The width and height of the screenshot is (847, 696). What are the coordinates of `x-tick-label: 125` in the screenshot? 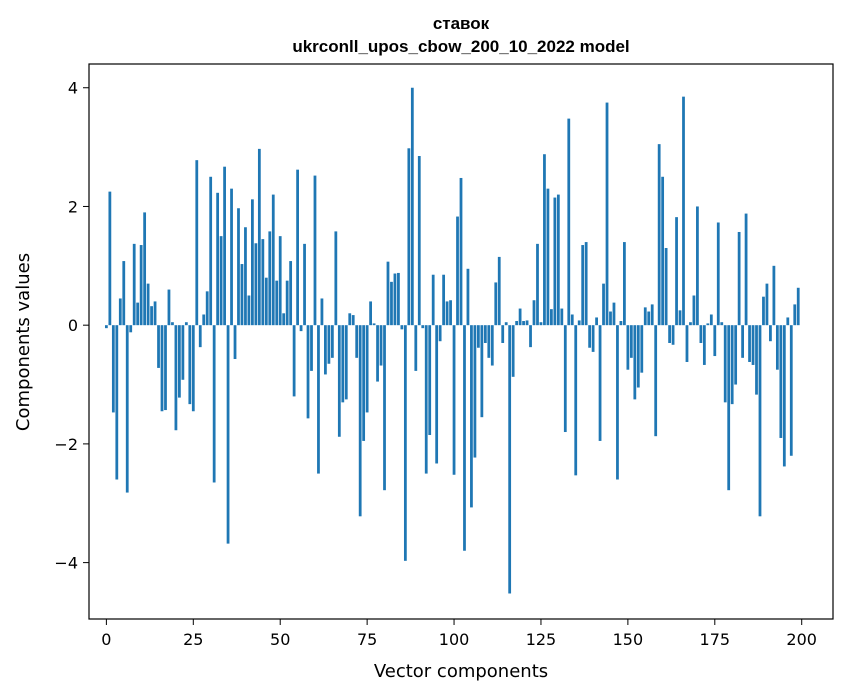 It's located at (541, 639).